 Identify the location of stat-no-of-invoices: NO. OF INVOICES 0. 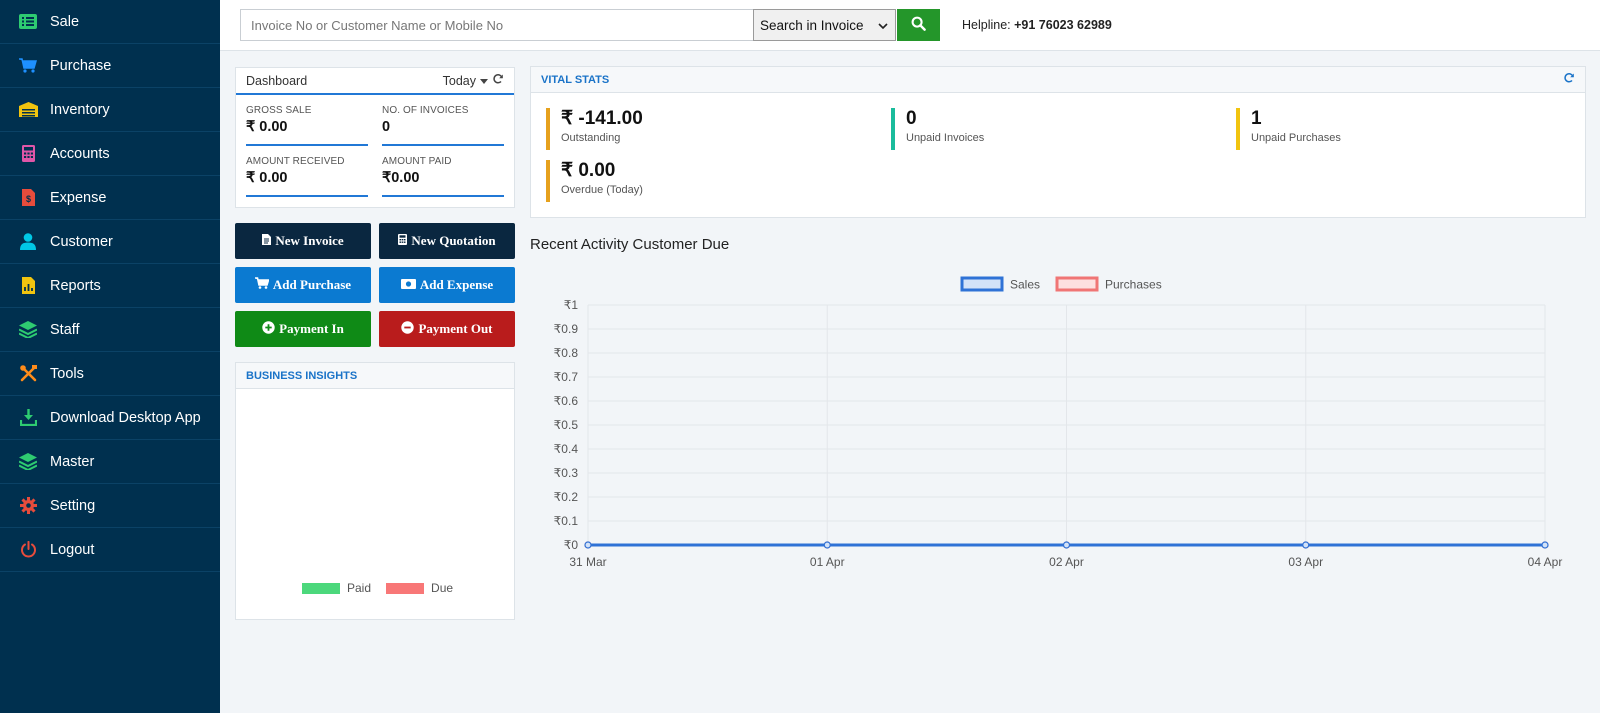
(443, 120).